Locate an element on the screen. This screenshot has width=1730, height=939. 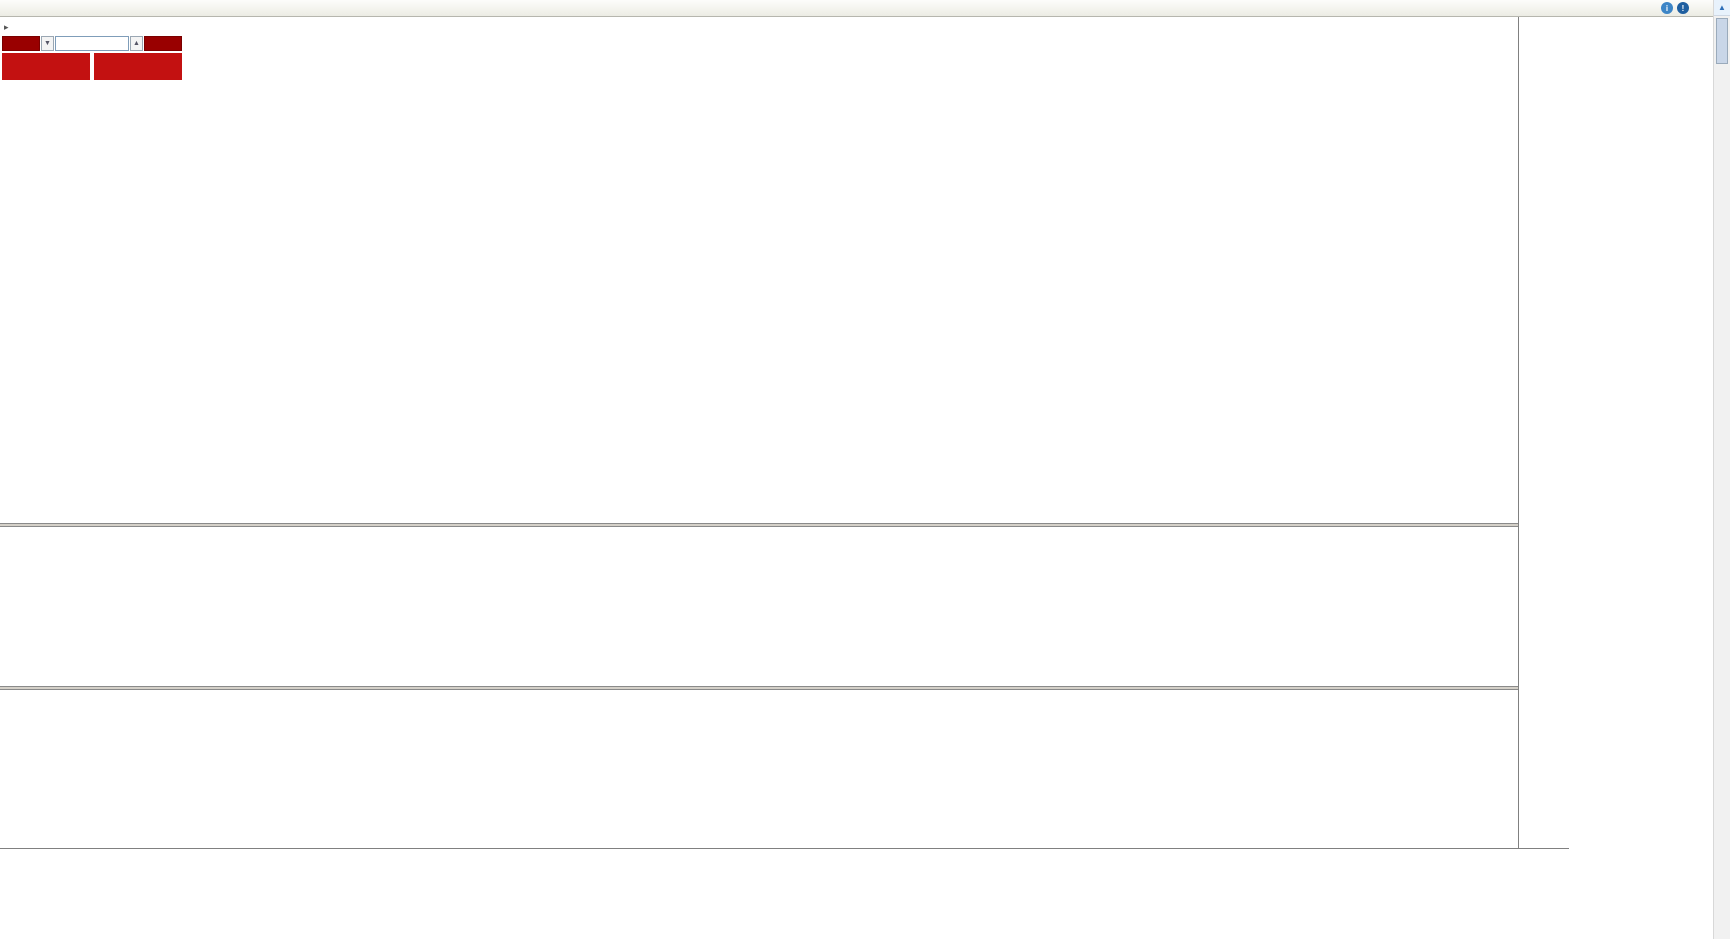
price-buttons-row is located at coordinates (97, 66).